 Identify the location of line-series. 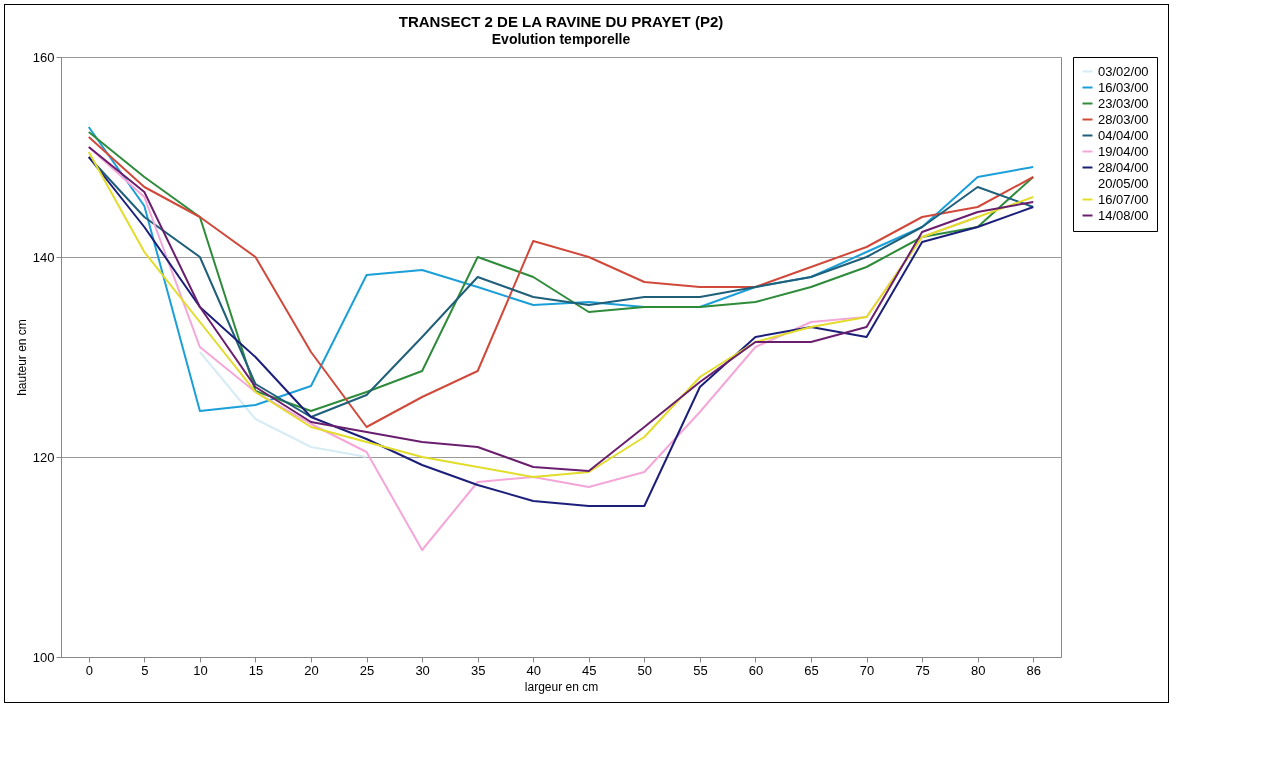
(283, 404).